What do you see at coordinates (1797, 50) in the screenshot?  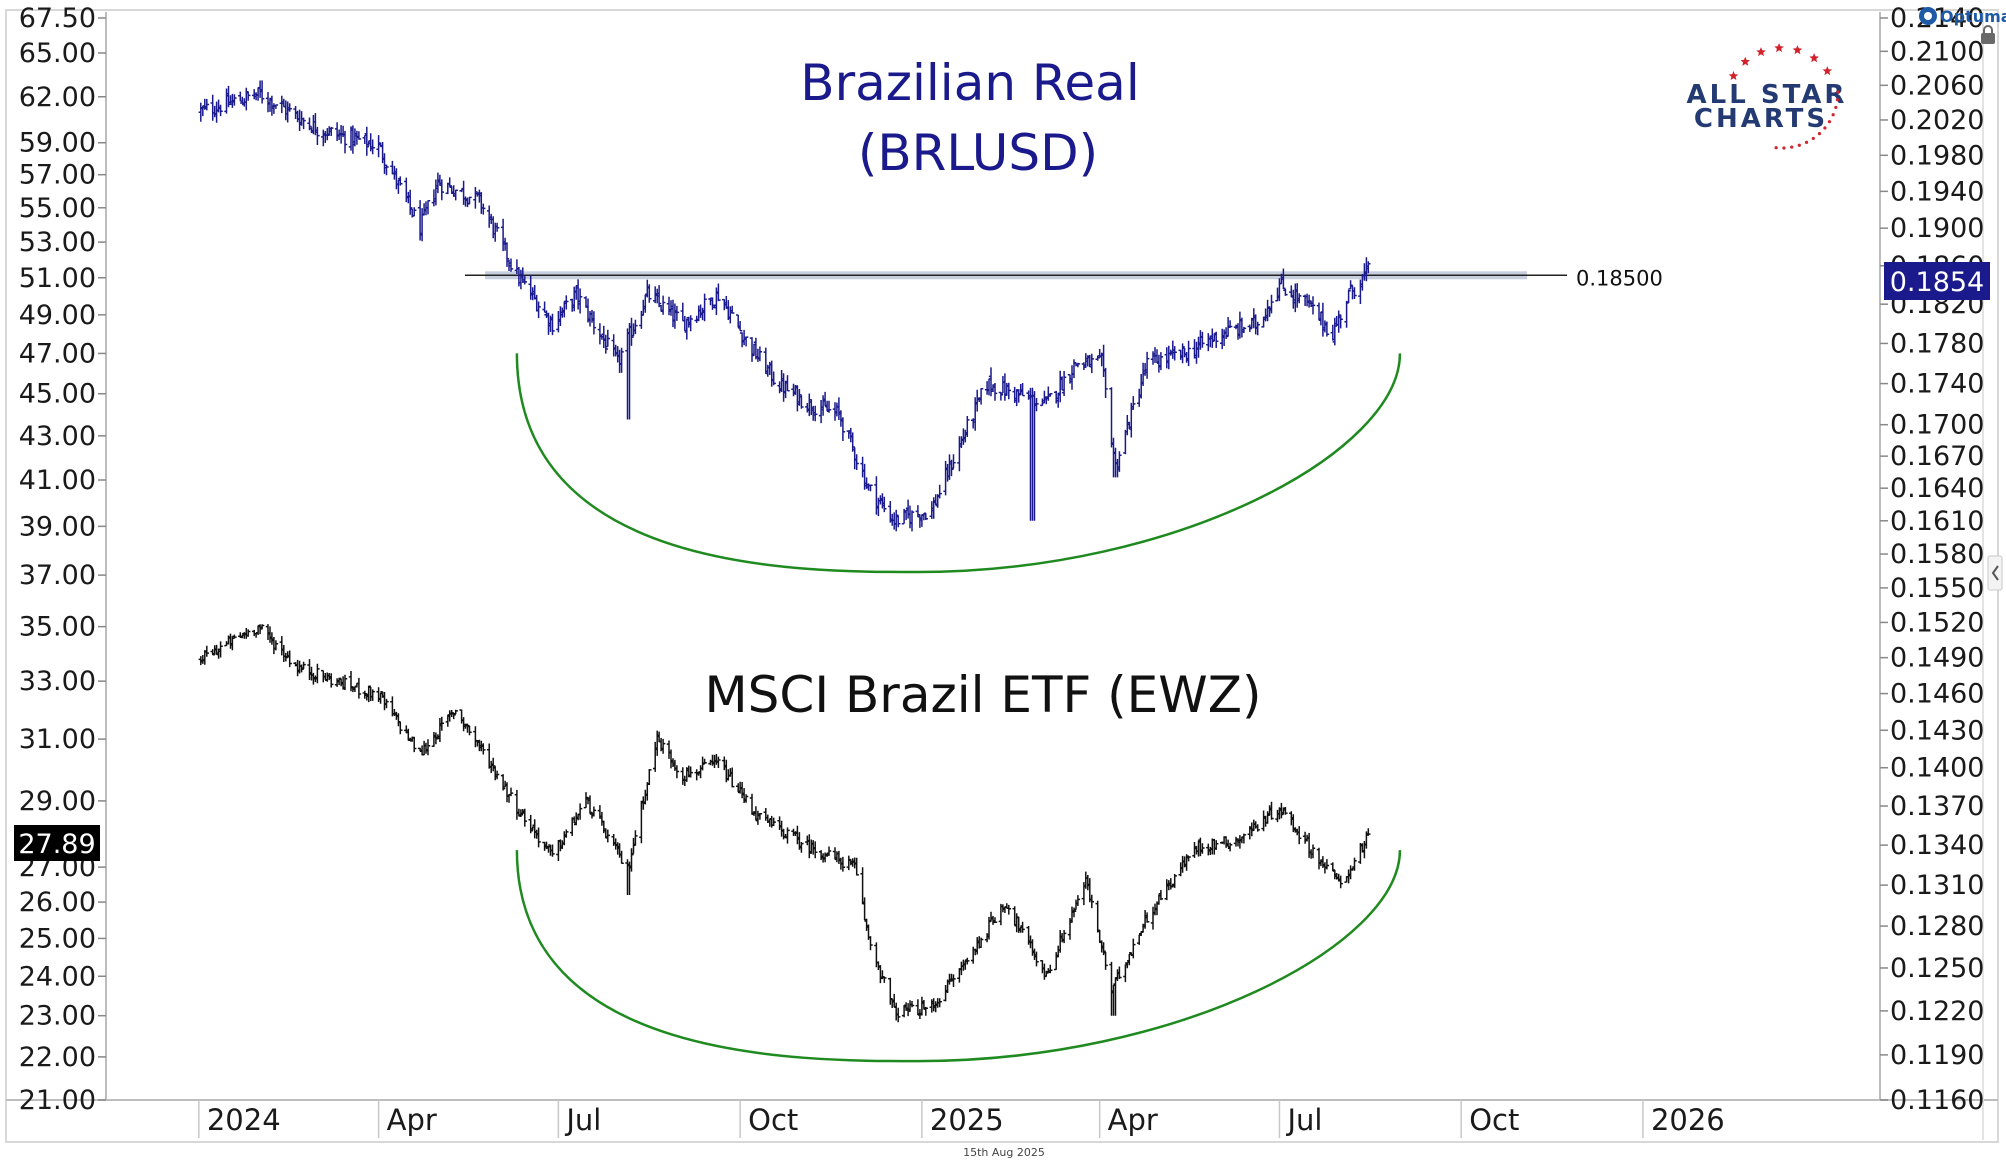 I see `star-icon` at bounding box center [1797, 50].